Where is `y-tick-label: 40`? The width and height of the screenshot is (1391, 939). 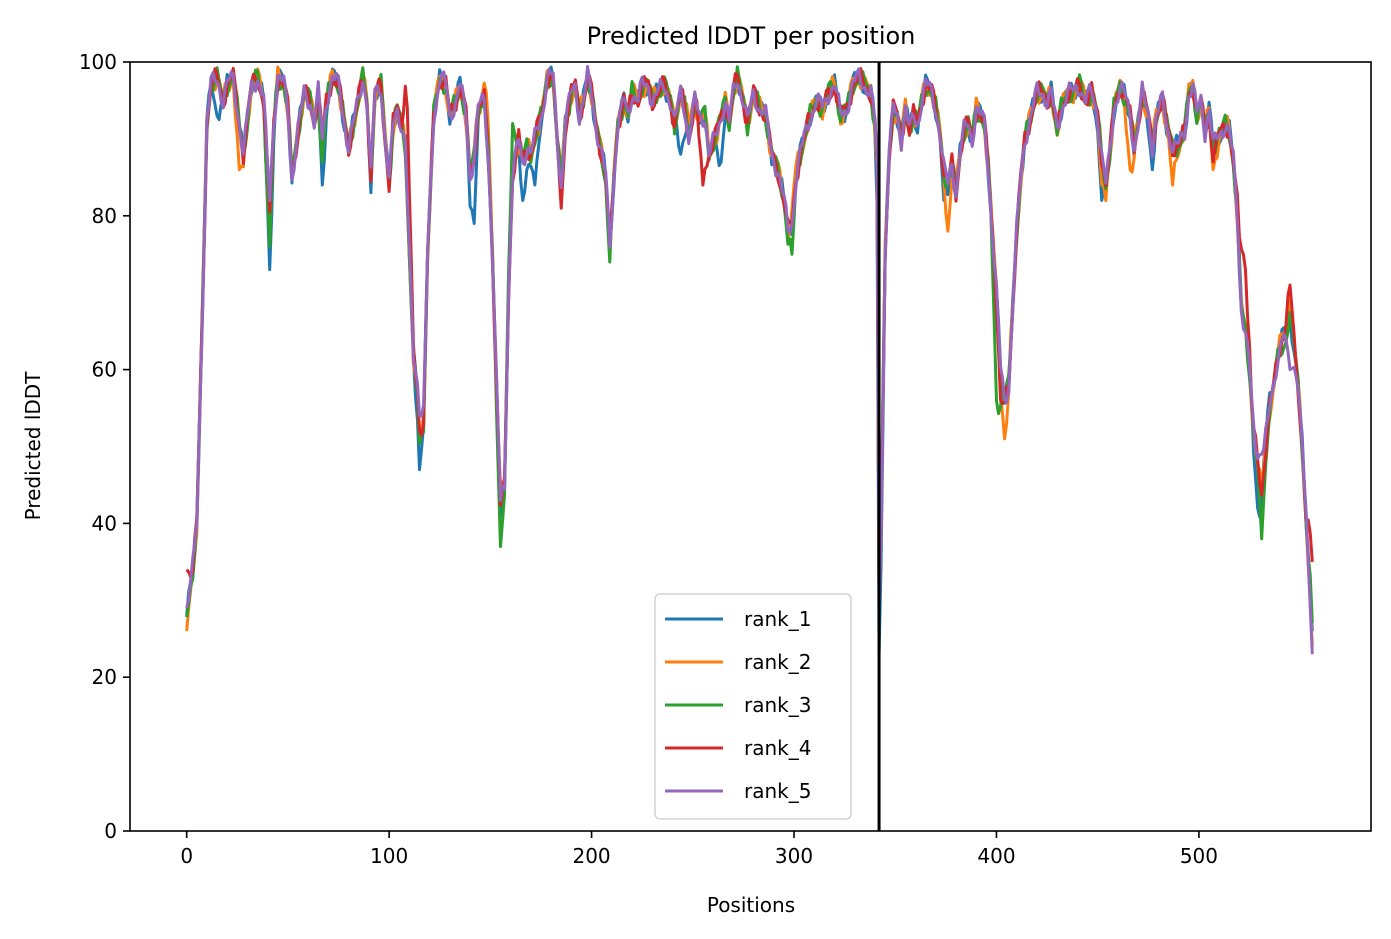 y-tick-label: 40 is located at coordinates (104, 523).